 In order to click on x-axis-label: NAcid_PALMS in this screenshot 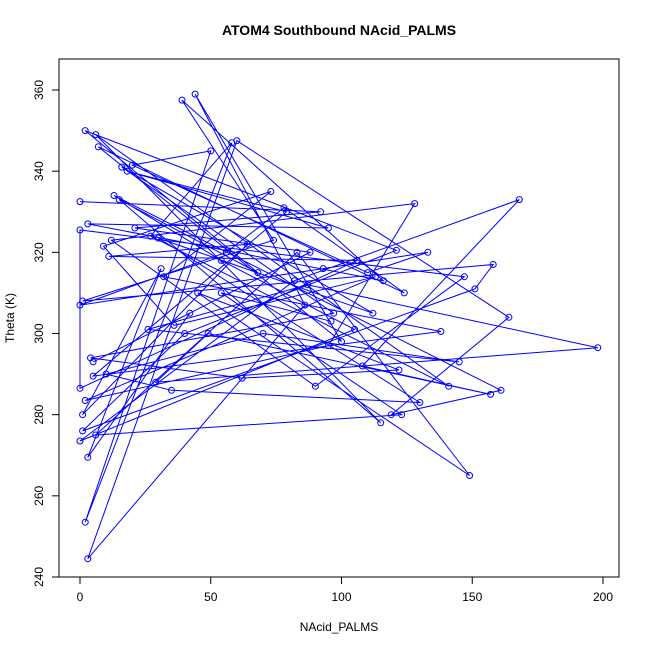, I will do `click(339, 627)`.